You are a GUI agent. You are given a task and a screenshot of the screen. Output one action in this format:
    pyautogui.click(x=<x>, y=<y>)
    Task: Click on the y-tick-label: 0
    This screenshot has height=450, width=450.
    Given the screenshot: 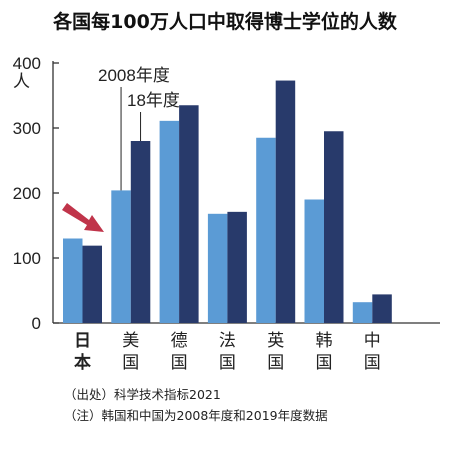 What is the action you would take?
    pyautogui.click(x=36, y=323)
    